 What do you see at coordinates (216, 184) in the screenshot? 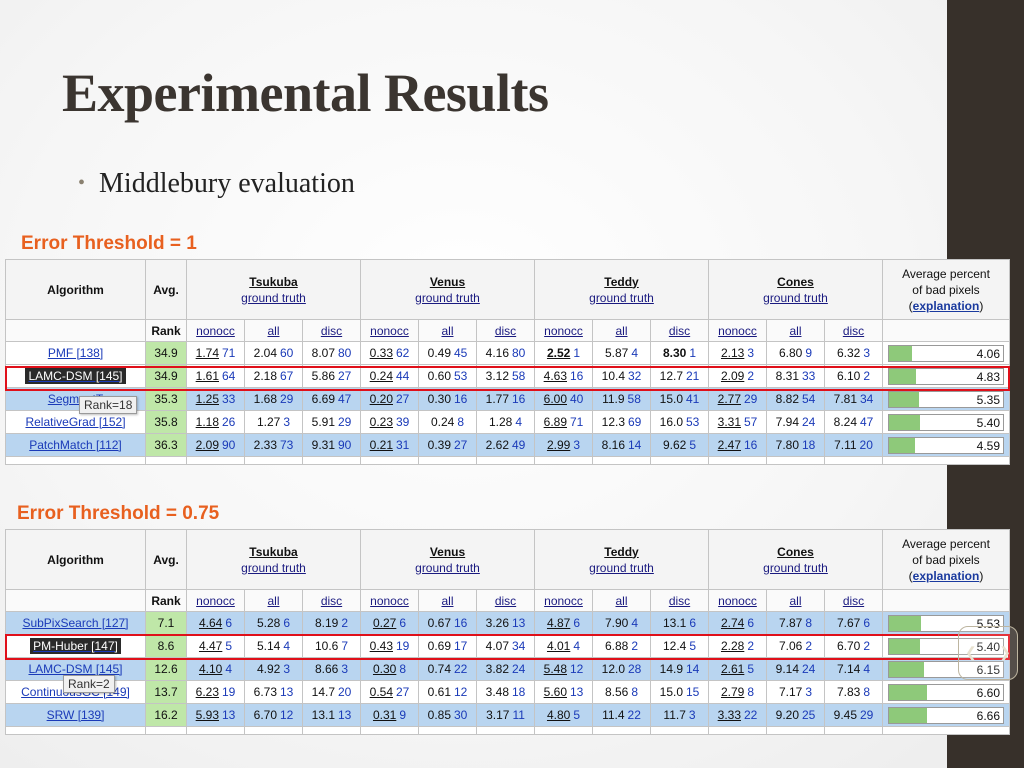
I see `bullet-item: • Middlebury evaluation` at bounding box center [216, 184].